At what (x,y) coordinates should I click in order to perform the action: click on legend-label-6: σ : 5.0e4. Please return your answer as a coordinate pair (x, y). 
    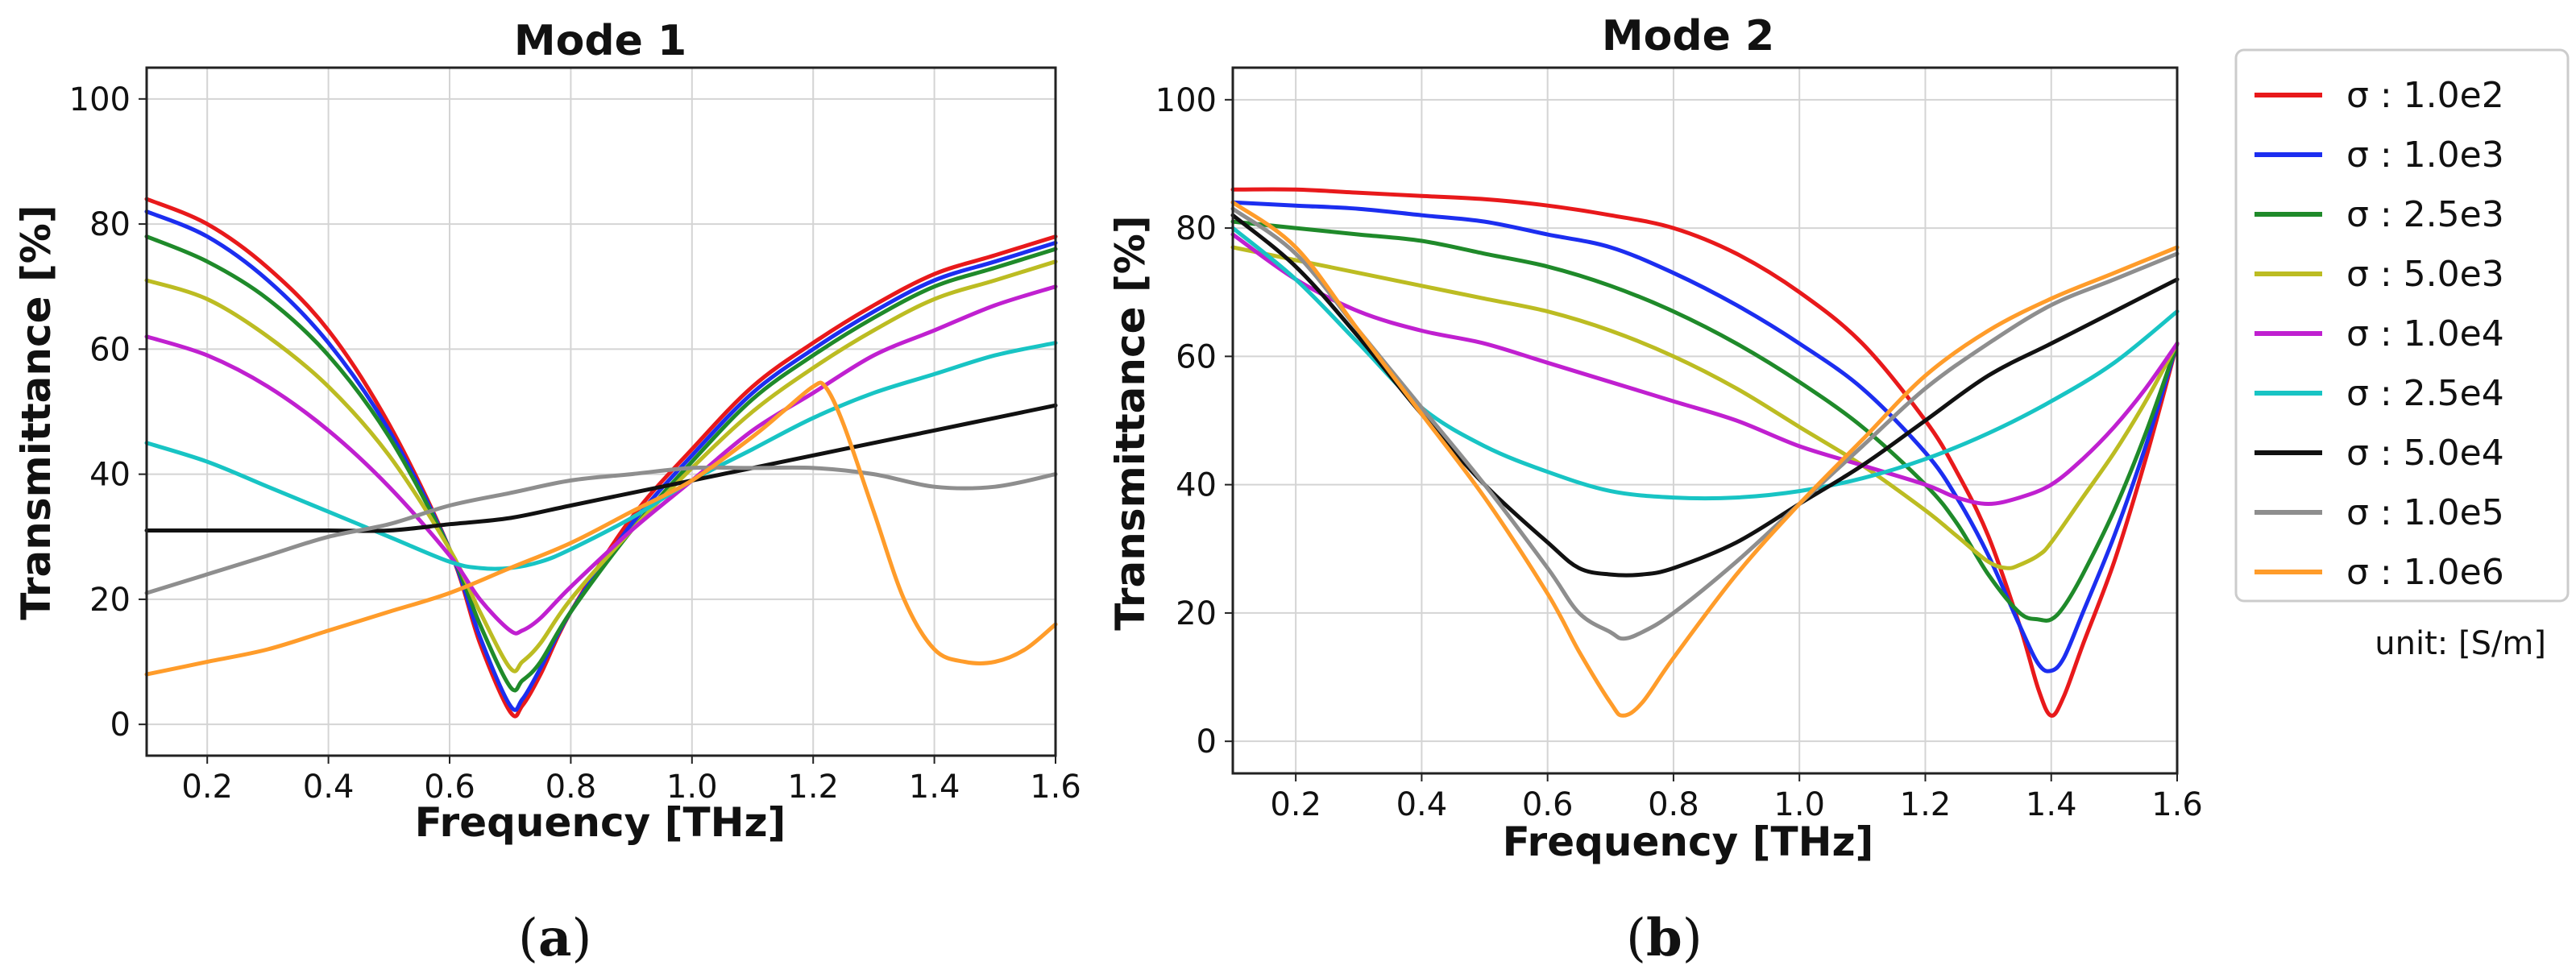
    Looking at the image, I should click on (2425, 454).